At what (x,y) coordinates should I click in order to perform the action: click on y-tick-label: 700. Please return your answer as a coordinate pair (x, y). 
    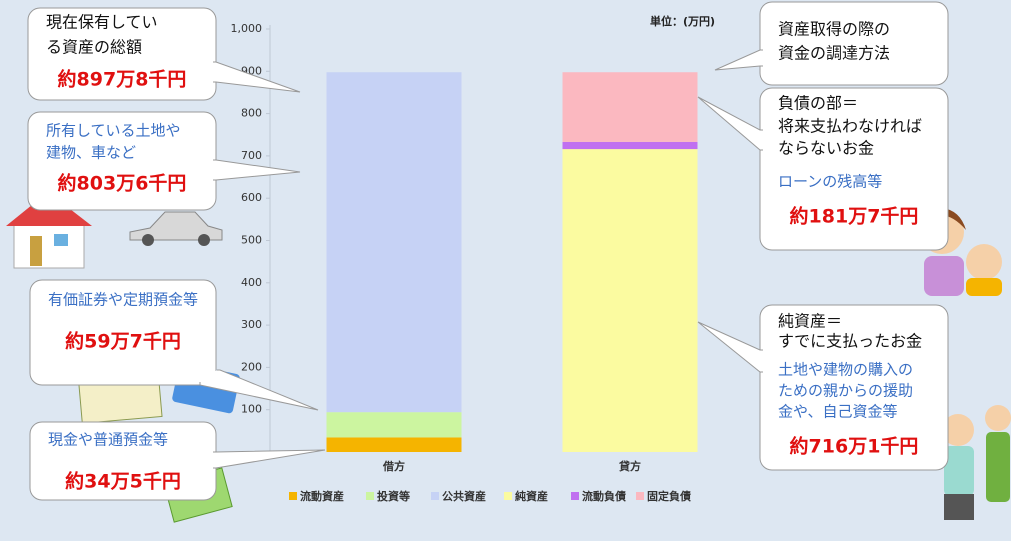
    Looking at the image, I should click on (251, 155).